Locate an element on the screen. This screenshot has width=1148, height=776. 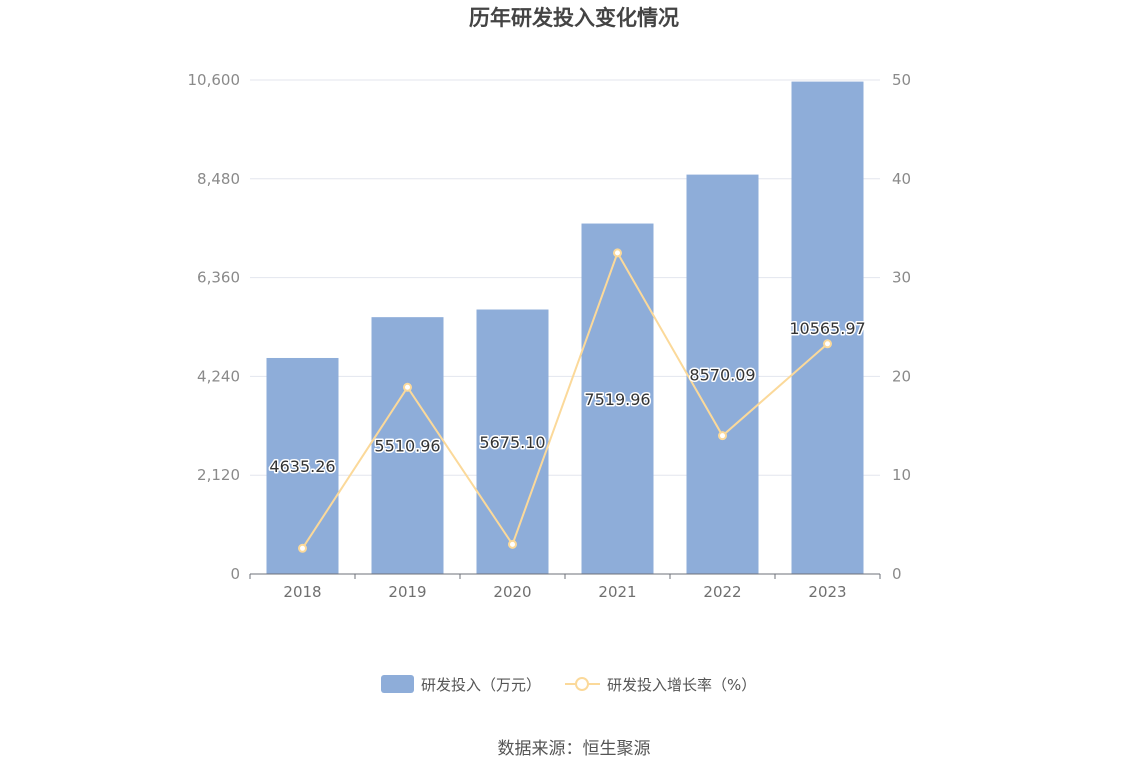
x-tick-label: 2020 is located at coordinates (512, 592).